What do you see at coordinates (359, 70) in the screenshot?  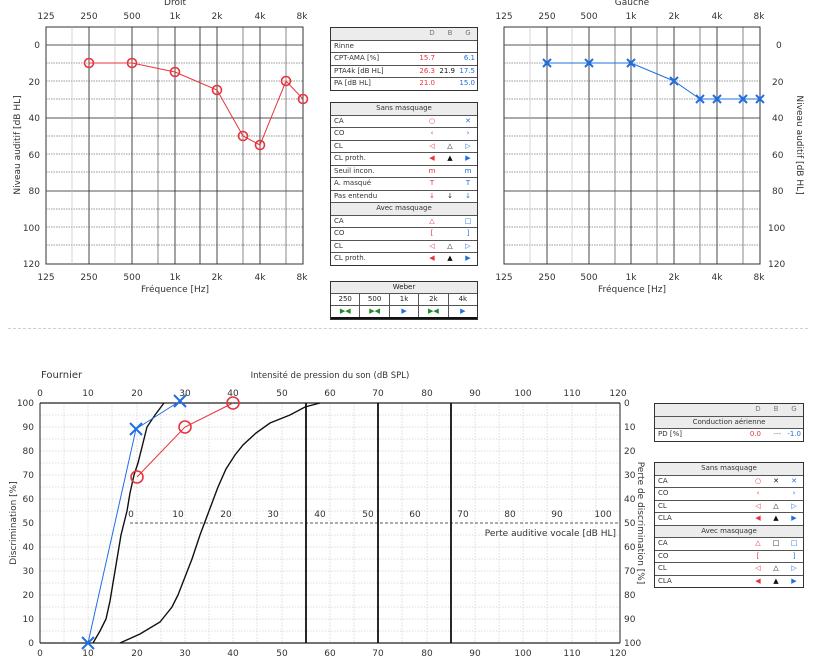 I see `row-label: PTA4k [dB HL]` at bounding box center [359, 70].